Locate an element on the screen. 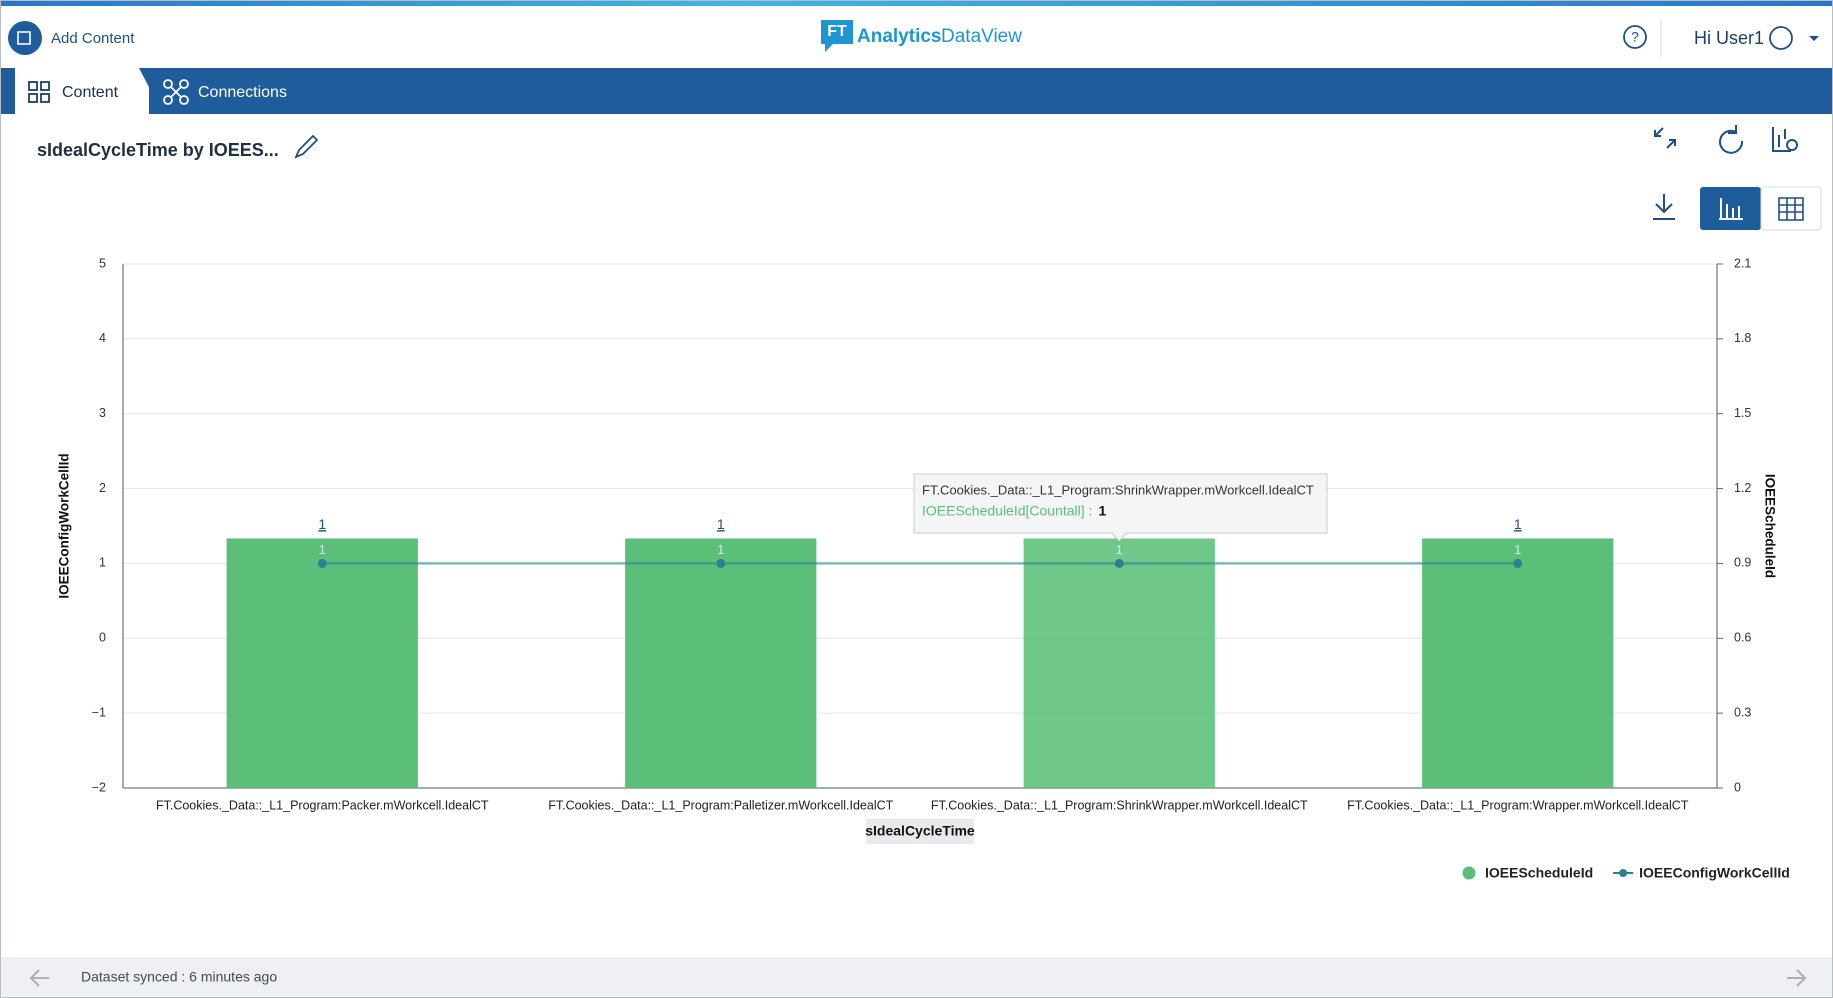 The width and height of the screenshot is (1833, 998). forward-arrow is located at coordinates (1797, 978).